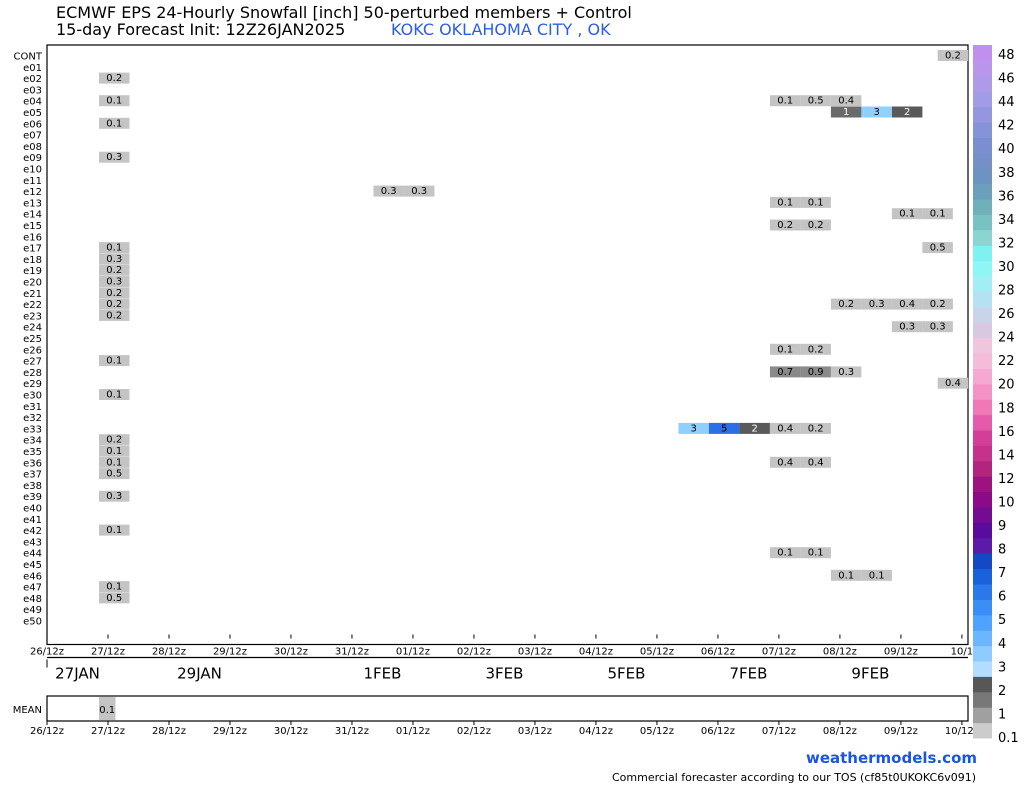 This screenshot has width=1024, height=788. I want to click on mean-x-tick-label: 07/12z, so click(779, 731).